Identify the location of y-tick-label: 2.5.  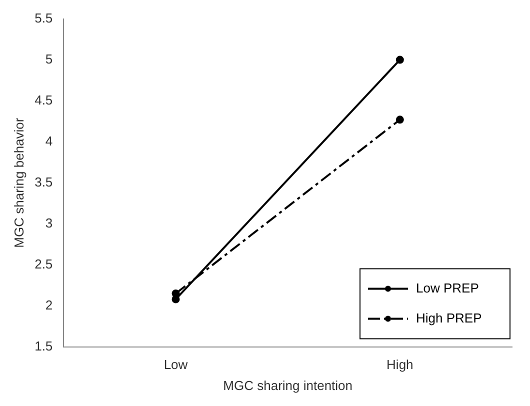
(43, 264).